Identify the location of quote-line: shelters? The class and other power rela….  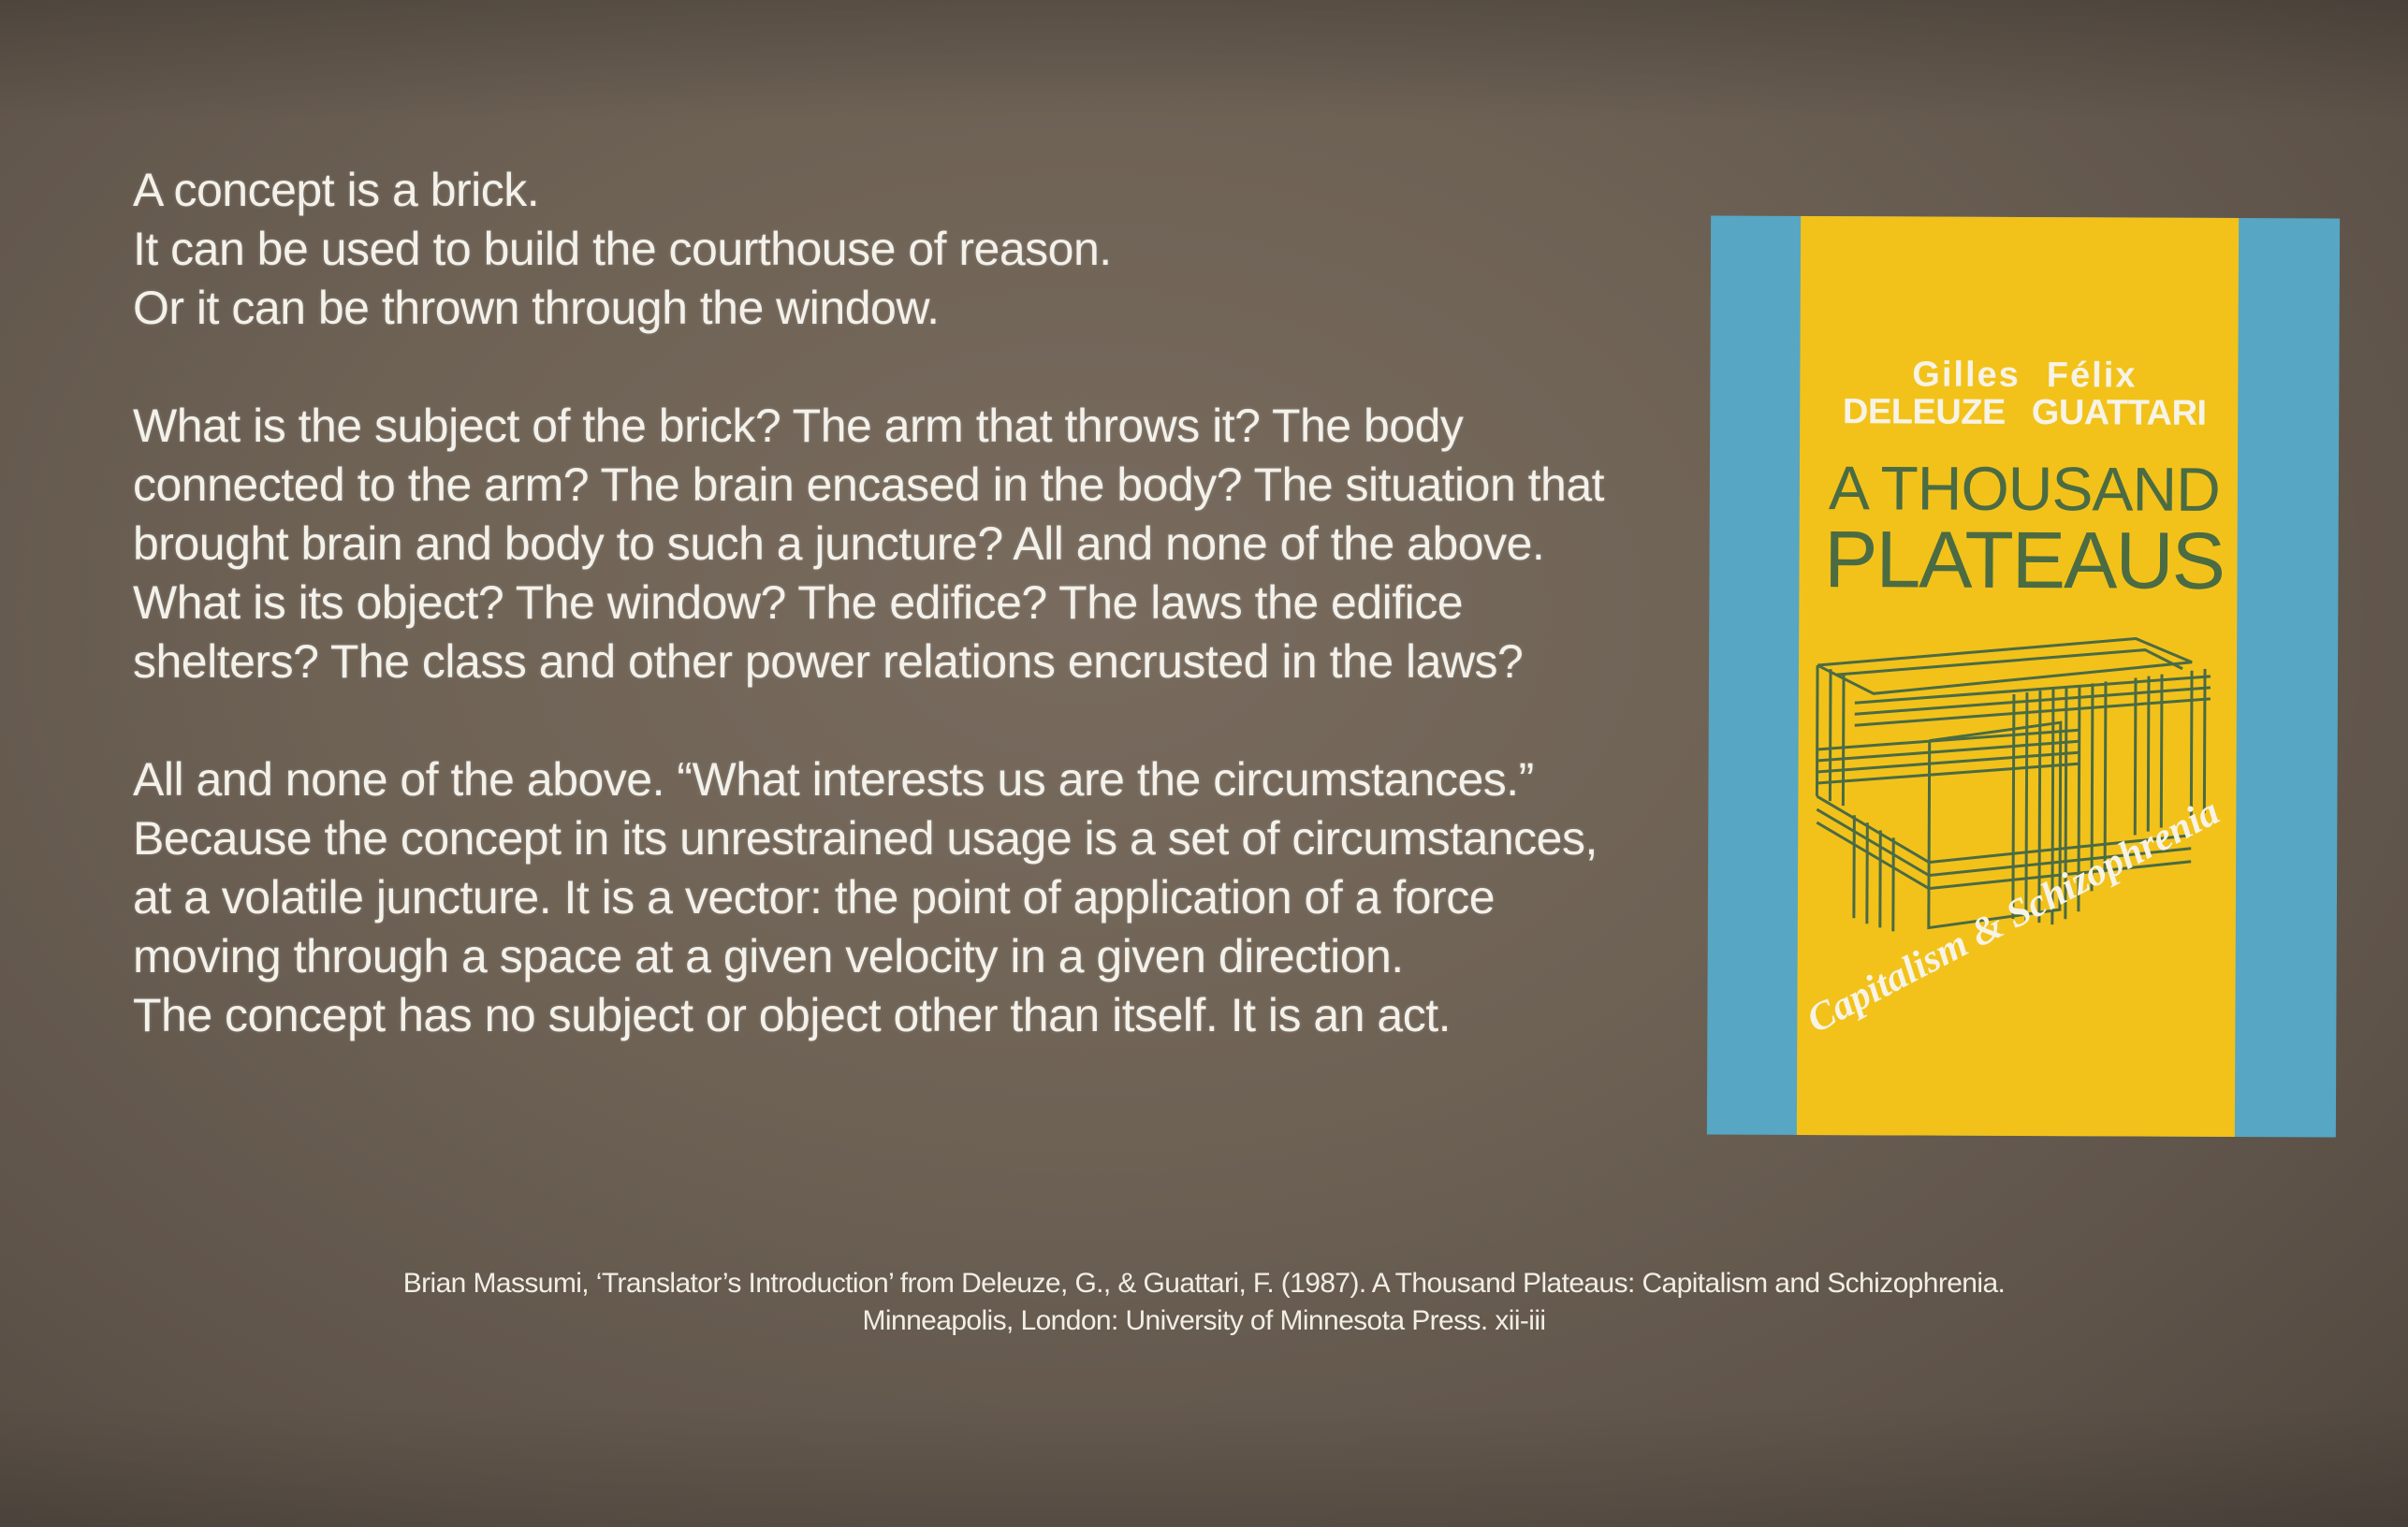
(828, 662).